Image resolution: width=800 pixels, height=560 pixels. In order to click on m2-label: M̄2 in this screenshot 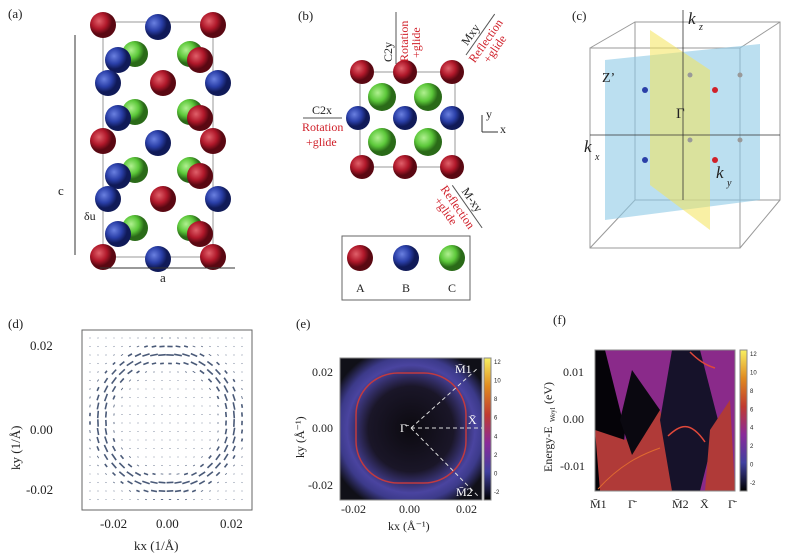, I will do `click(464, 492)`.